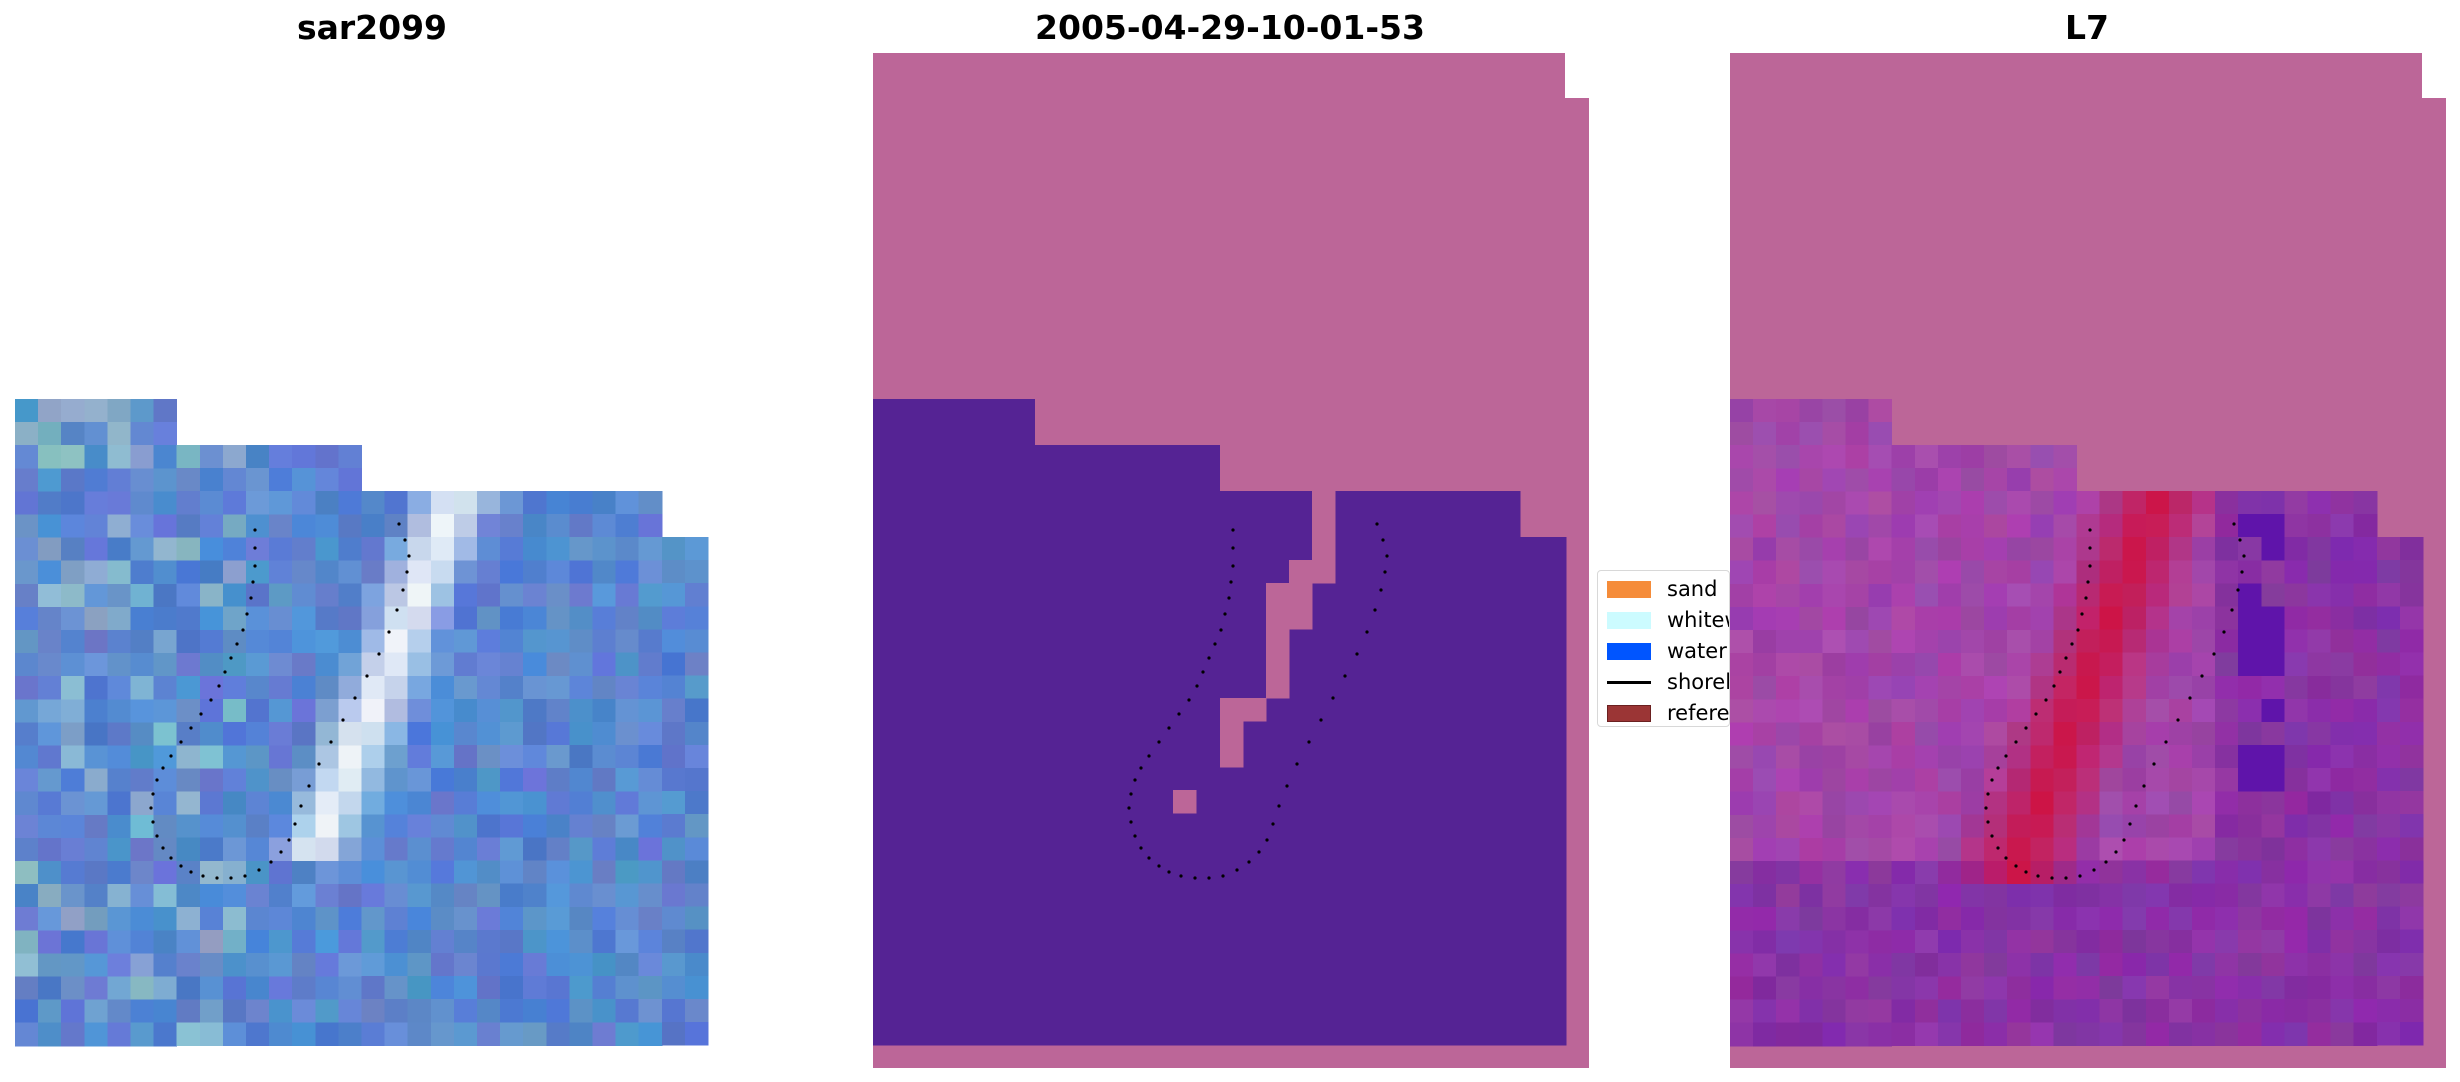 Image resolution: width=2460 pixels, height=1082 pixels. What do you see at coordinates (2088, 1056) in the screenshot?
I see `background-region` at bounding box center [2088, 1056].